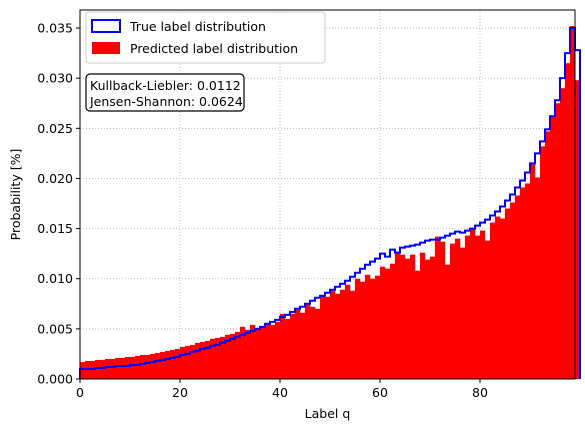  Describe the element at coordinates (380, 392) in the screenshot. I see `x-tick-label: 60` at that location.